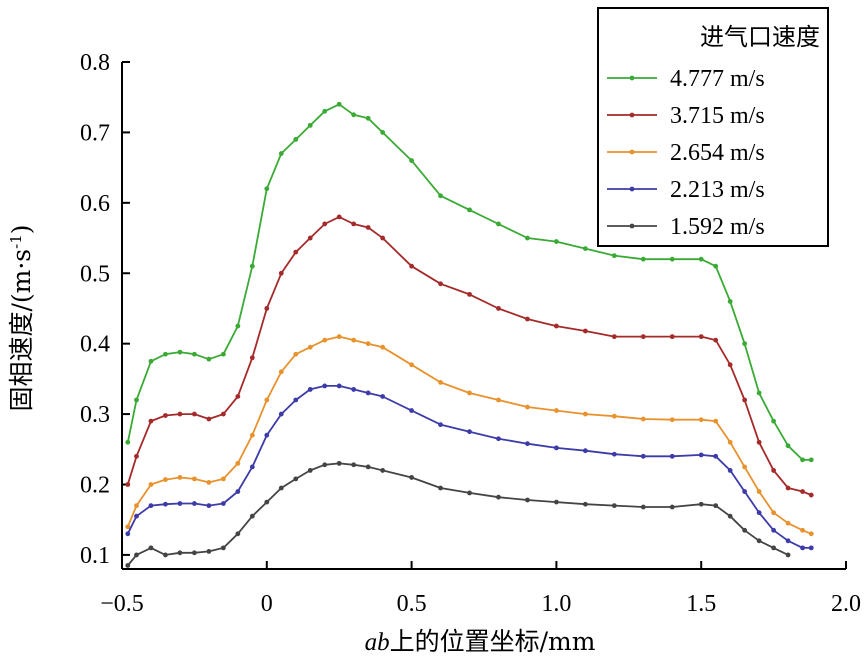 This screenshot has width=867, height=660. Describe the element at coordinates (95, 415) in the screenshot. I see `y-tick-label: 0.3` at that location.